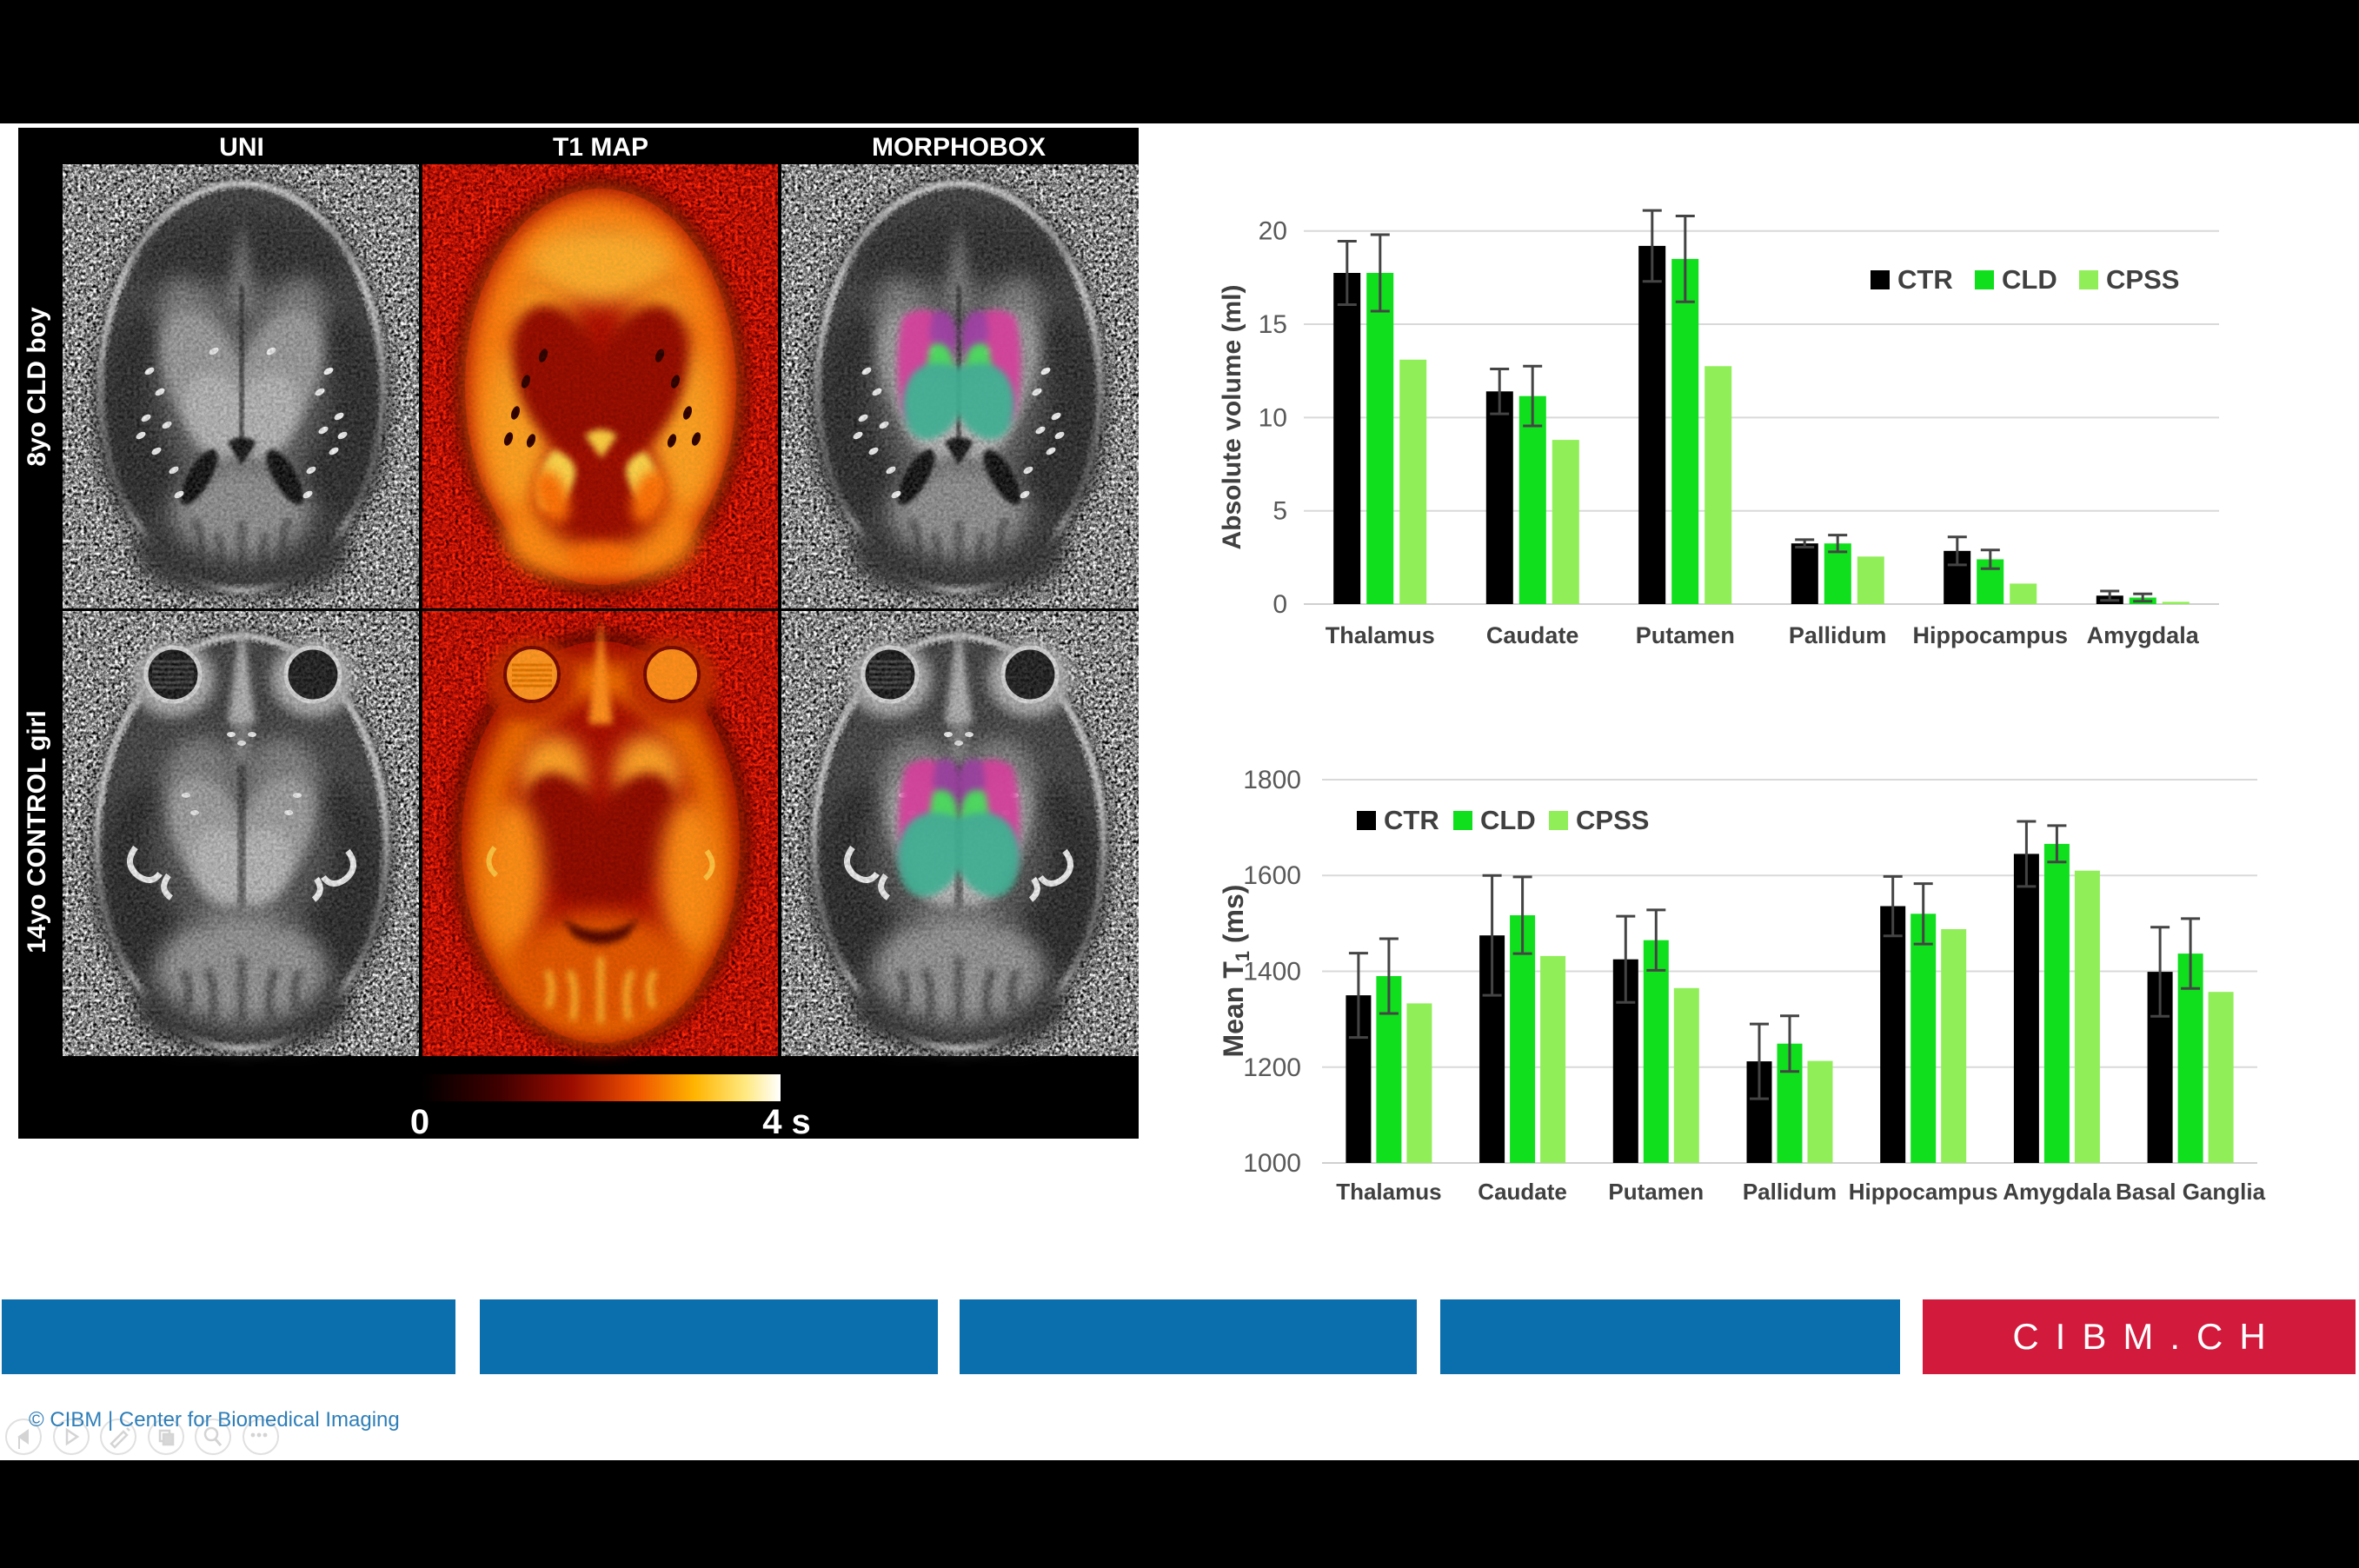 The height and width of the screenshot is (1568, 2359). What do you see at coordinates (1272, 875) in the screenshot?
I see `svg-text: 1600` at bounding box center [1272, 875].